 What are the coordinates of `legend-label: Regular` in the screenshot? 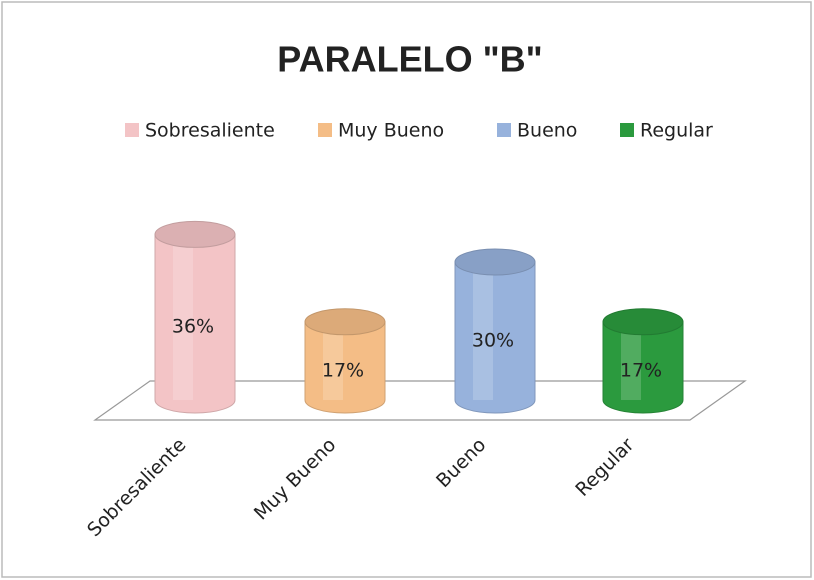 It's located at (676, 131).